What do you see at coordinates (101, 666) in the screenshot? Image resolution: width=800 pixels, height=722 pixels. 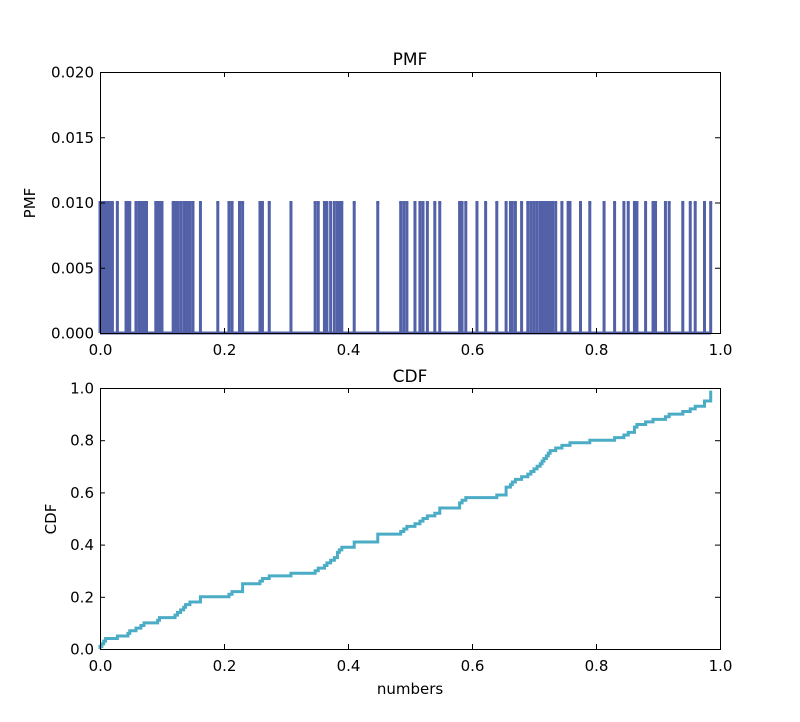 I see `cdf-x-tick-label: 0.0` at bounding box center [101, 666].